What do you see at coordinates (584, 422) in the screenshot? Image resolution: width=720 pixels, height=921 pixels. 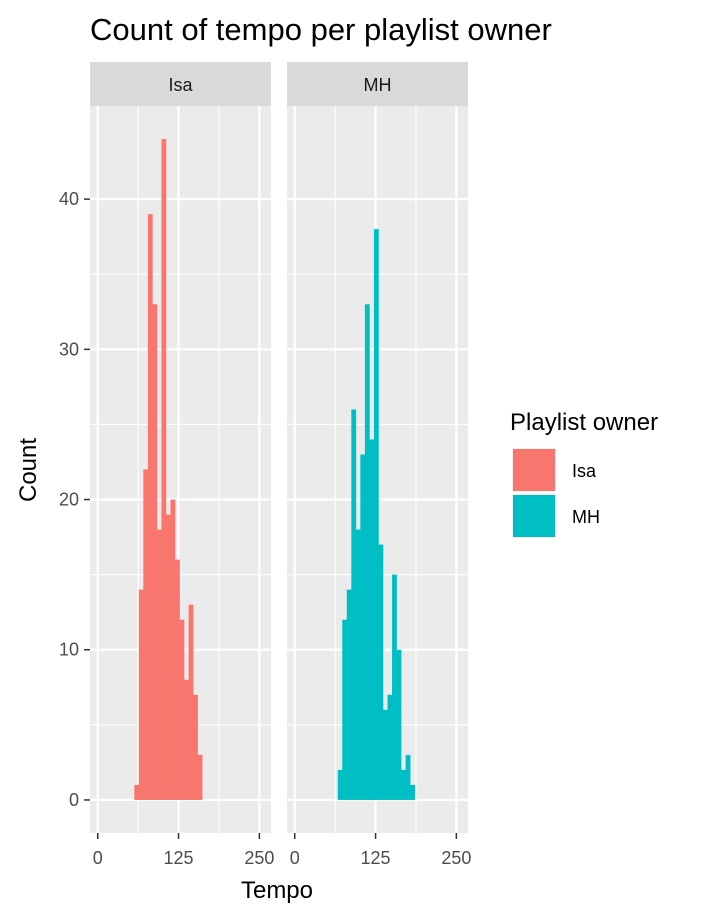 I see `legend-title: Playlist owner` at bounding box center [584, 422].